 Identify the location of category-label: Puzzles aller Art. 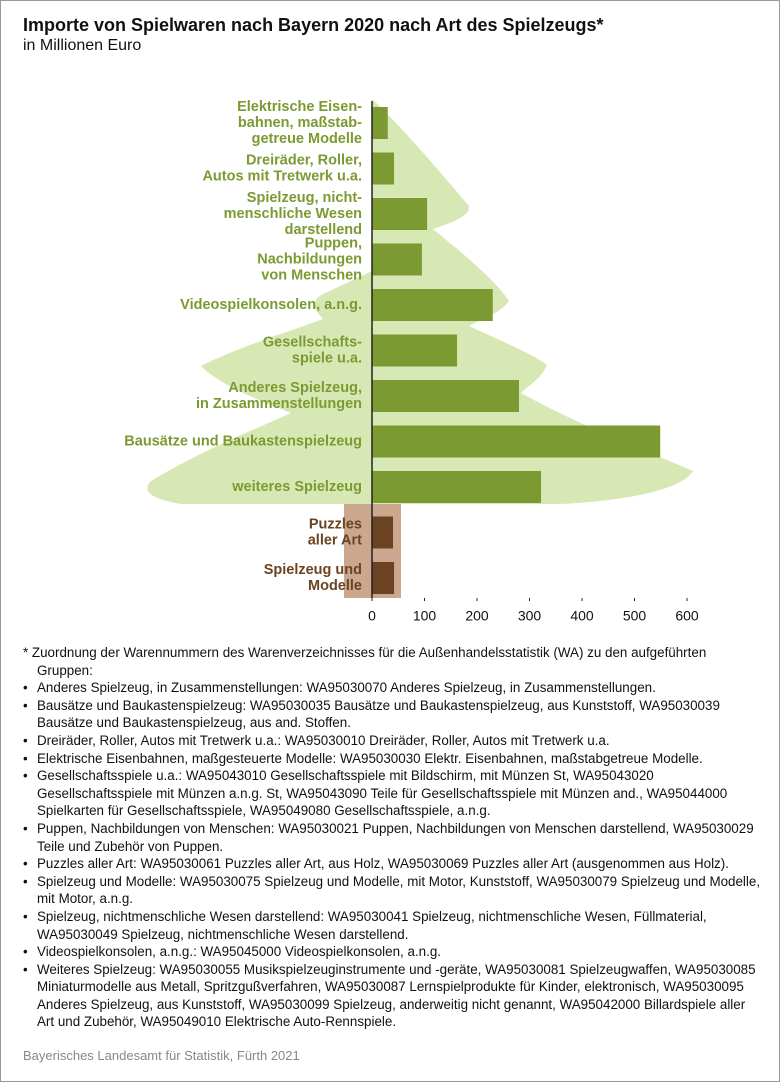
(335, 532).